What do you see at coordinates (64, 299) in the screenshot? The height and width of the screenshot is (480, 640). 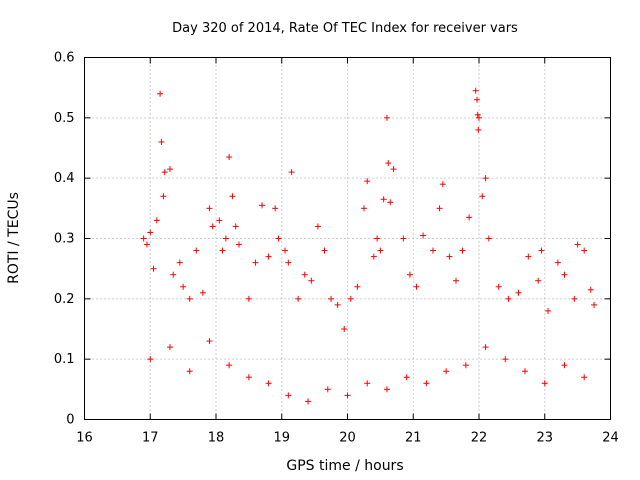 I see `y-tick-label: 0.2` at bounding box center [64, 299].